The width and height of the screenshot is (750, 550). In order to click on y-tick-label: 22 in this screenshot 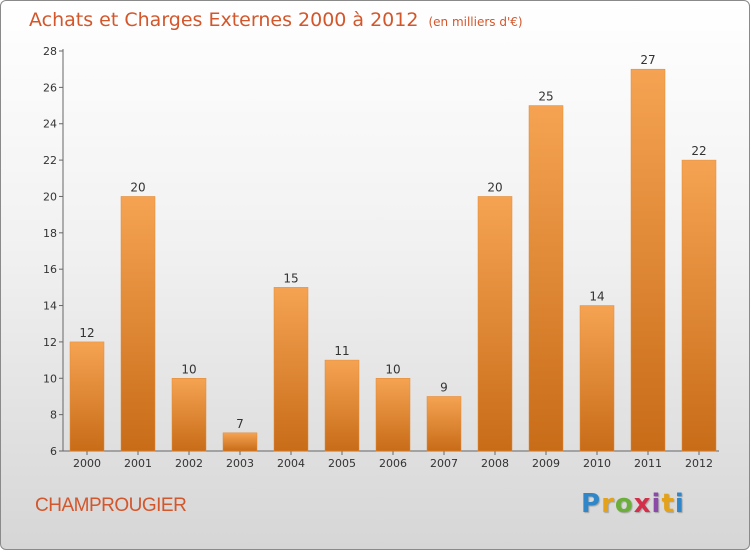, I will do `click(50, 160)`.